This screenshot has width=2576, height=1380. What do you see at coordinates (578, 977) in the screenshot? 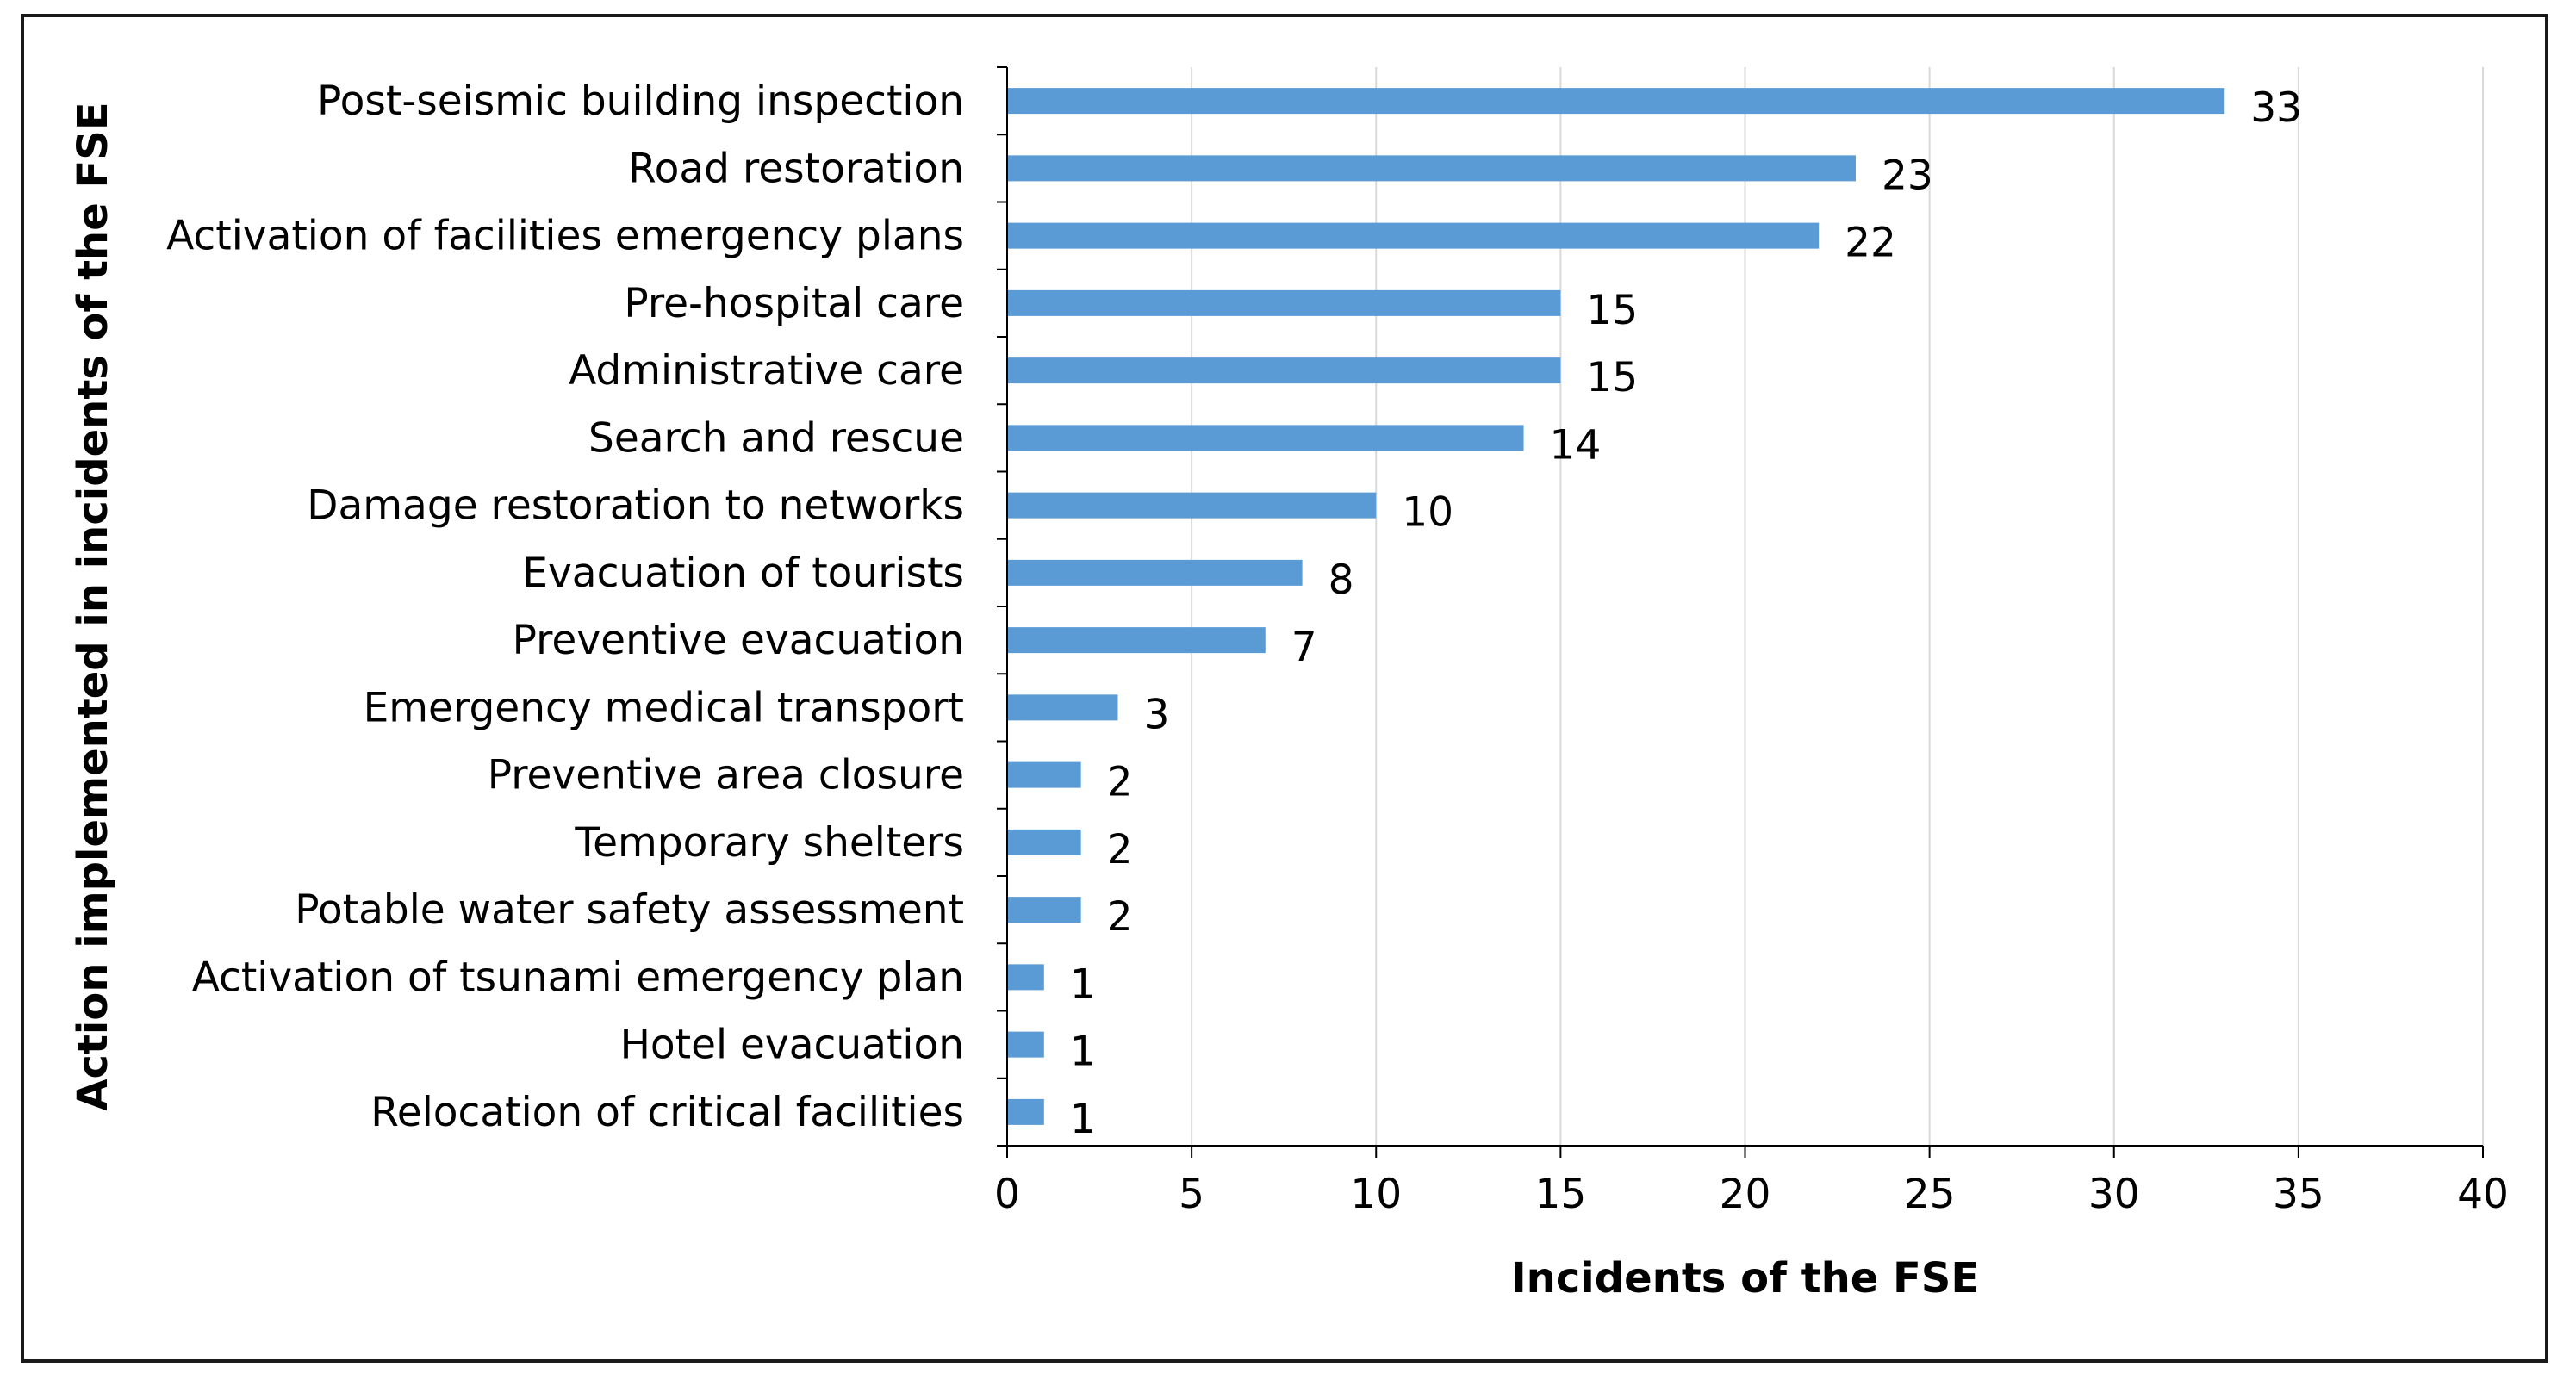
I see `category-label: Activation of tsunami emergency plan` at bounding box center [578, 977].